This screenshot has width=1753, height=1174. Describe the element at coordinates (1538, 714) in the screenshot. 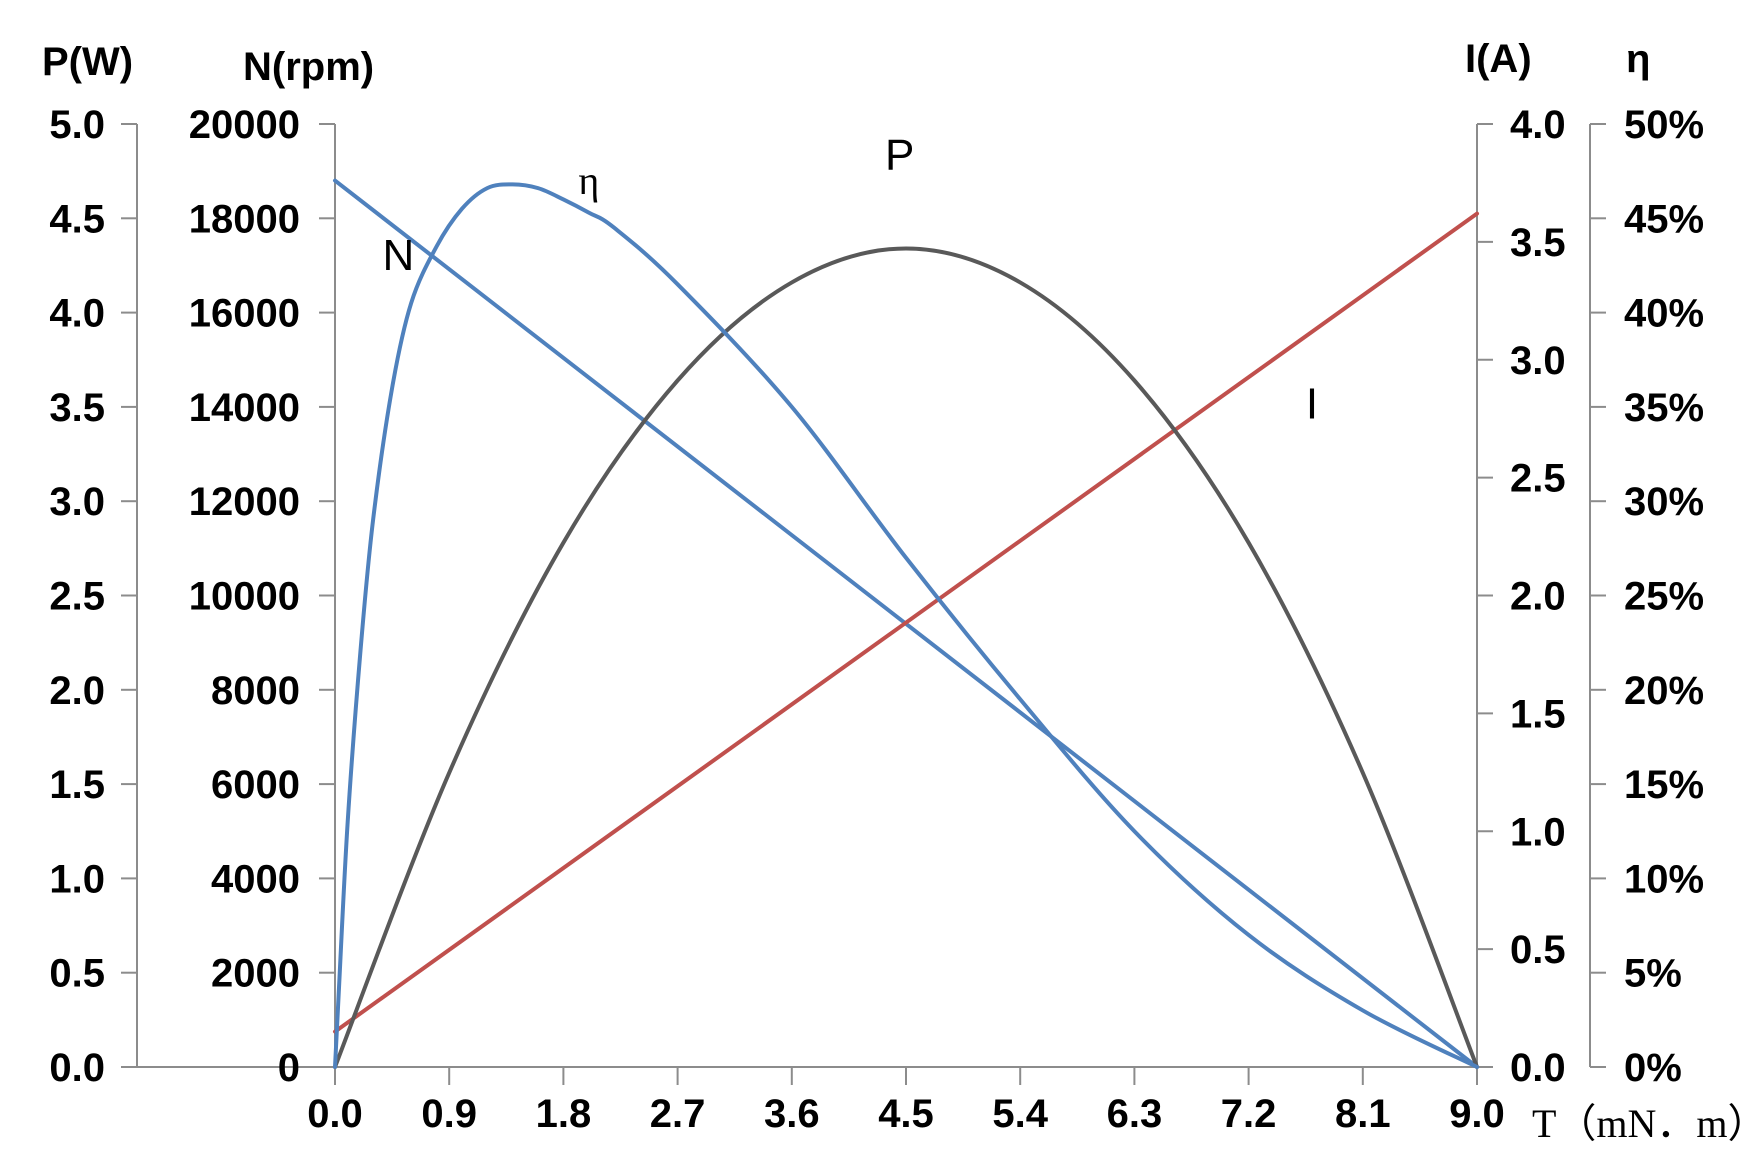

I see `y-tick-label-I: 1.5` at that location.